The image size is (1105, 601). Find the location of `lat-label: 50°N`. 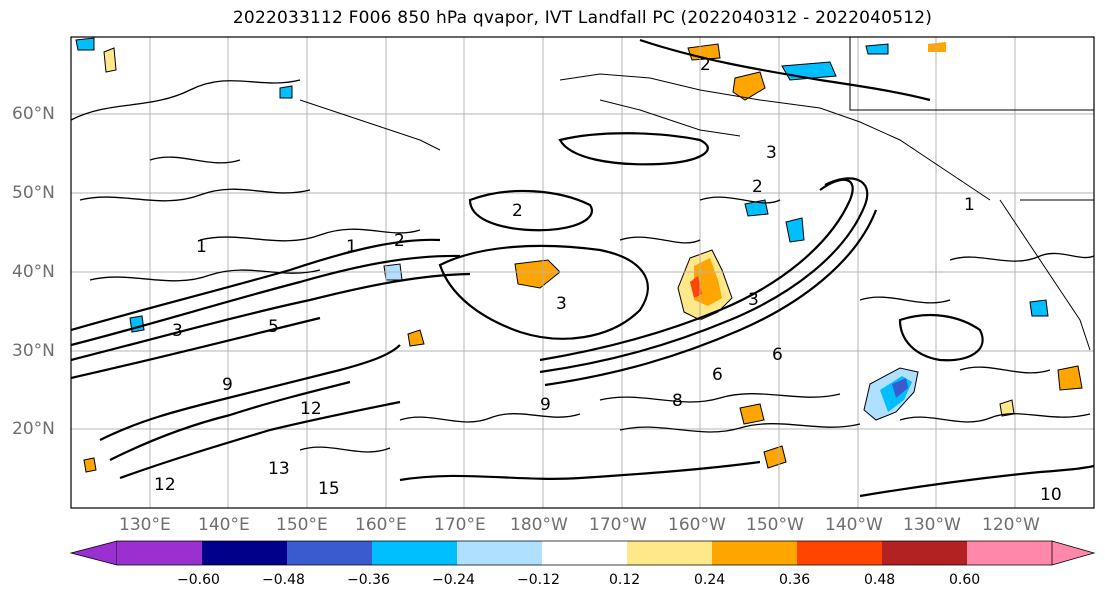

lat-label: 50°N is located at coordinates (33, 193).